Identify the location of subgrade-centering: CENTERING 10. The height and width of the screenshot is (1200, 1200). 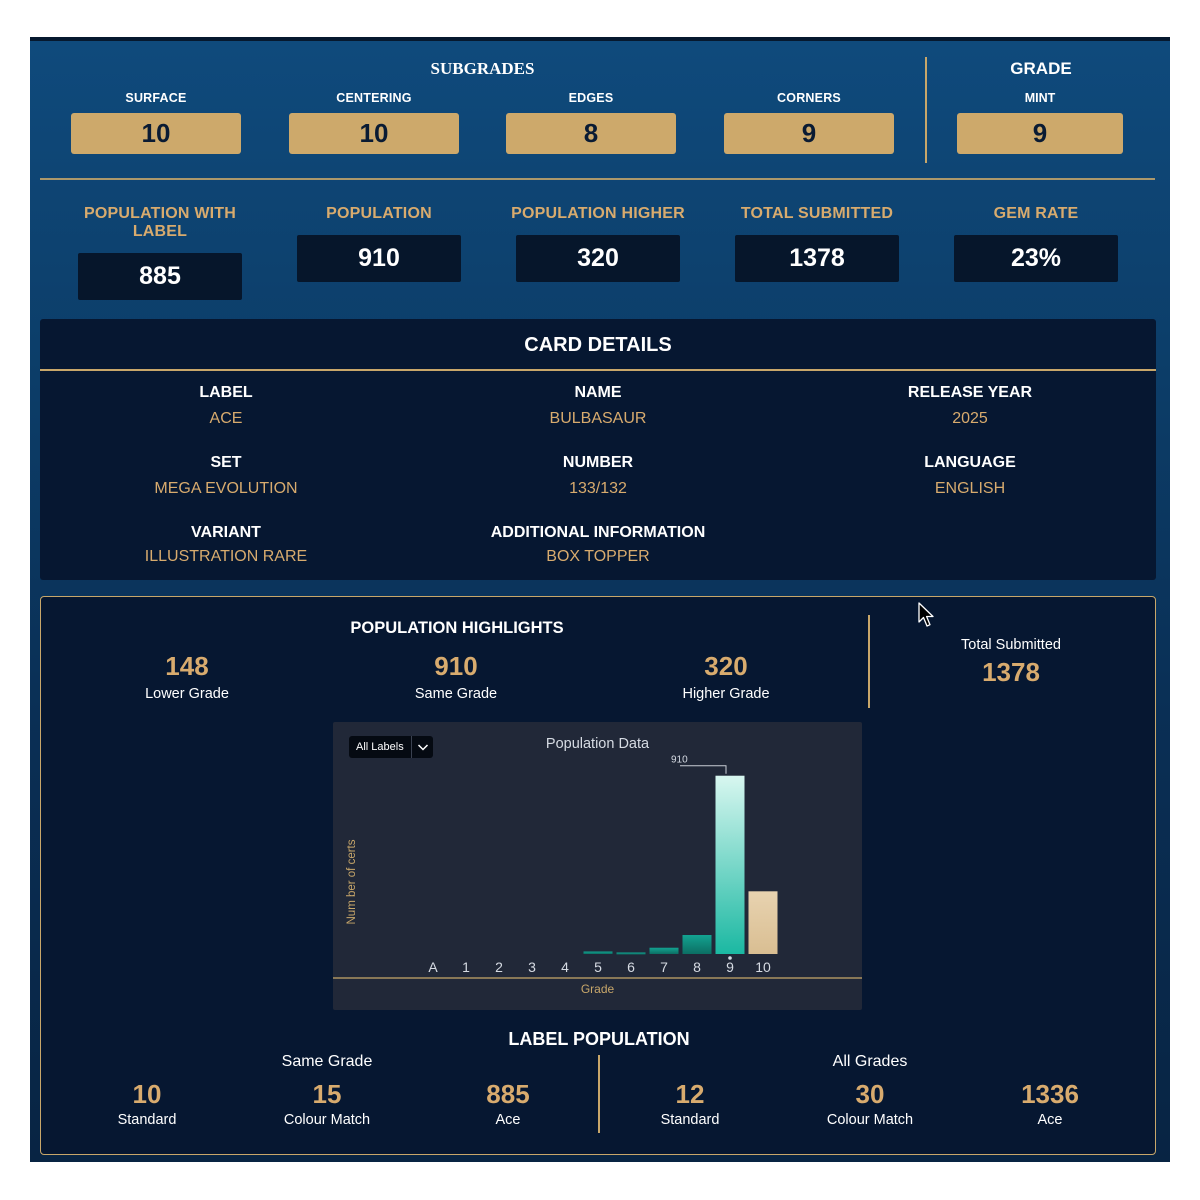
(374, 122).